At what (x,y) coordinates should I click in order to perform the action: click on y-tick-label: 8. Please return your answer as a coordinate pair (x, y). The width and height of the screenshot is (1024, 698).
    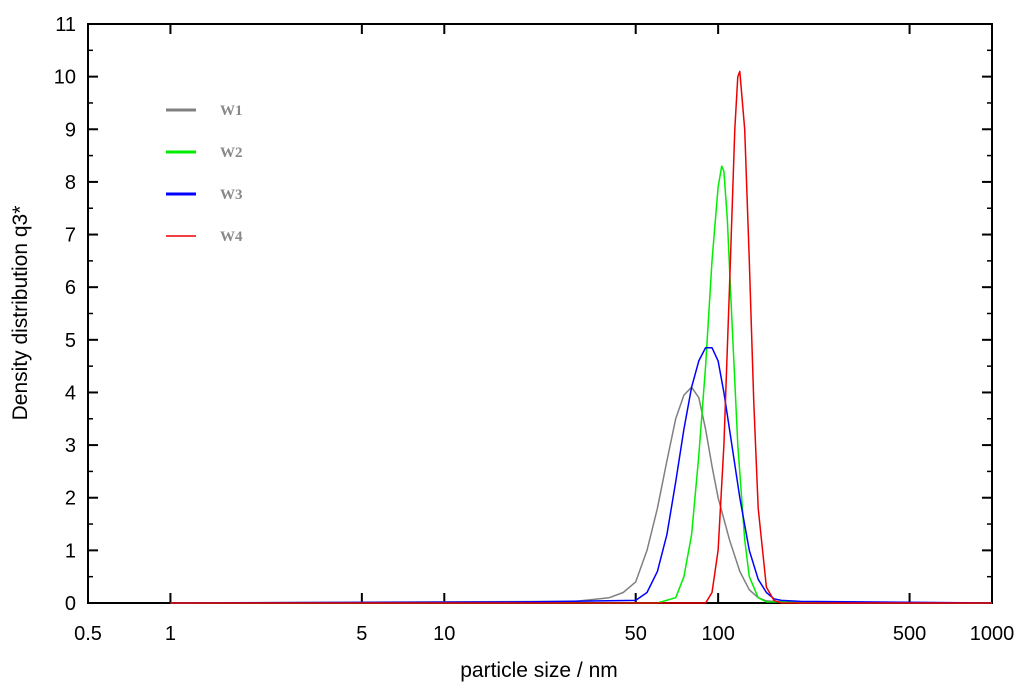
    Looking at the image, I should click on (70, 183).